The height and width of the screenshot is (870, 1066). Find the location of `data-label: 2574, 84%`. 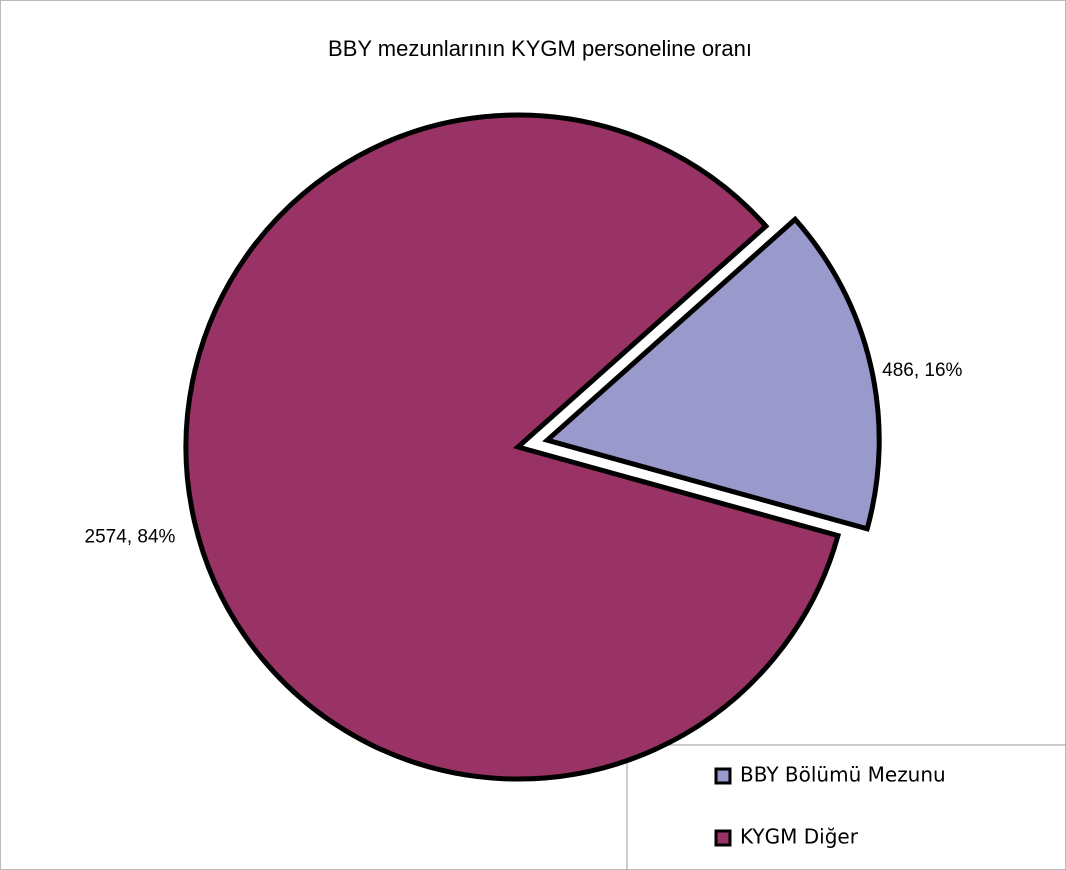

data-label: 2574, 84% is located at coordinates (130, 536).